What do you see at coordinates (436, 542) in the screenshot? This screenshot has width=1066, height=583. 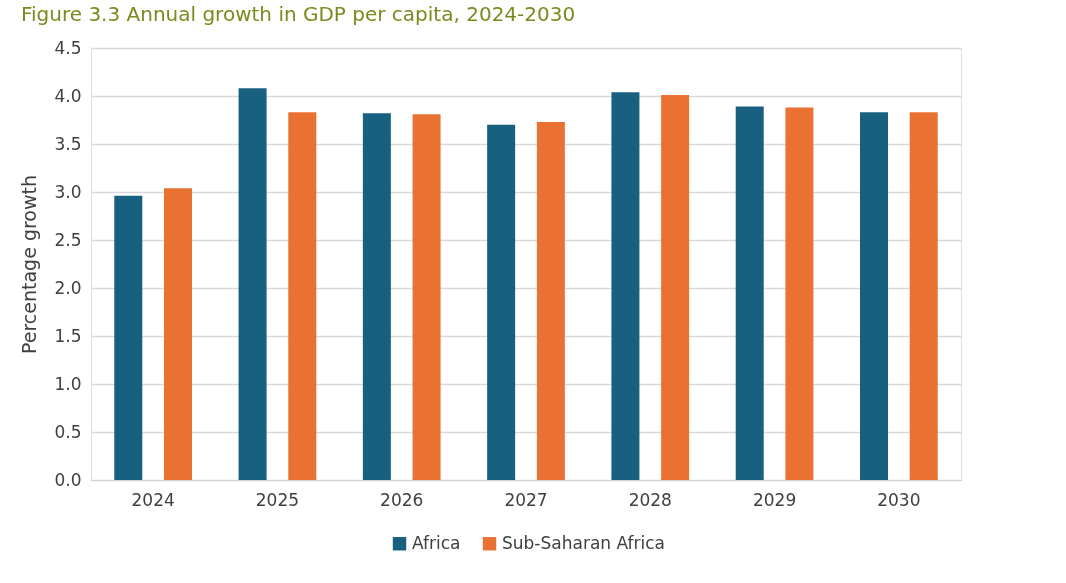 I see `legend-label: Africa` at bounding box center [436, 542].